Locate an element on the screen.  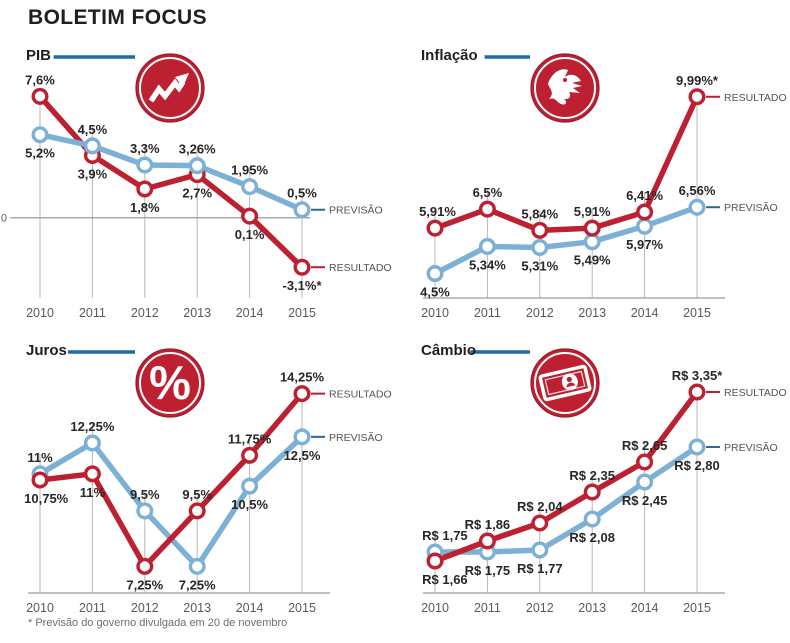
data-point-label: 5,31% is located at coordinates (539, 265).